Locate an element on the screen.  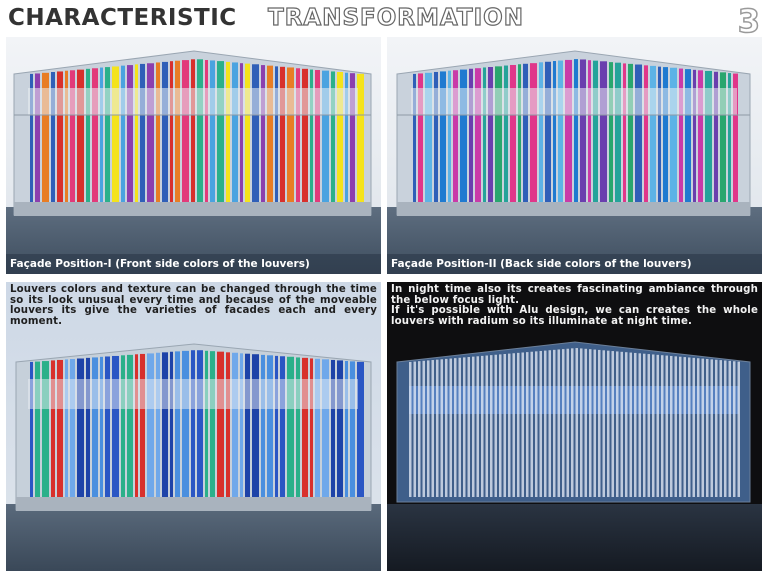
page-header: CHARACTERISTIC TRANSFORMATION 3 is located at coordinates (384, 21).